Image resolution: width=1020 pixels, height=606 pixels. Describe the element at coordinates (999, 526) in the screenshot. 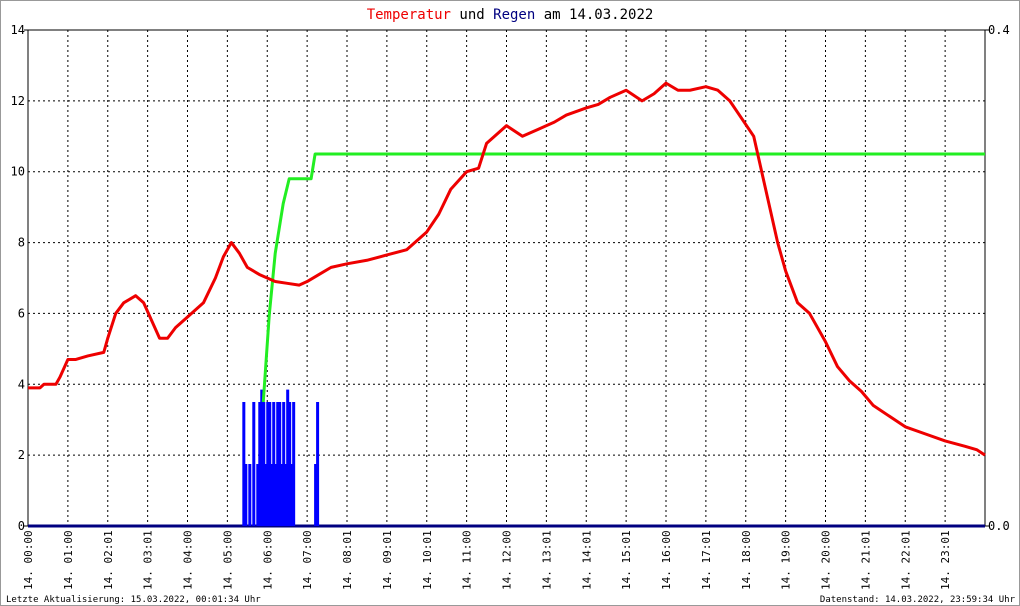

I see `y2-tick-label: 0.0` at that location.